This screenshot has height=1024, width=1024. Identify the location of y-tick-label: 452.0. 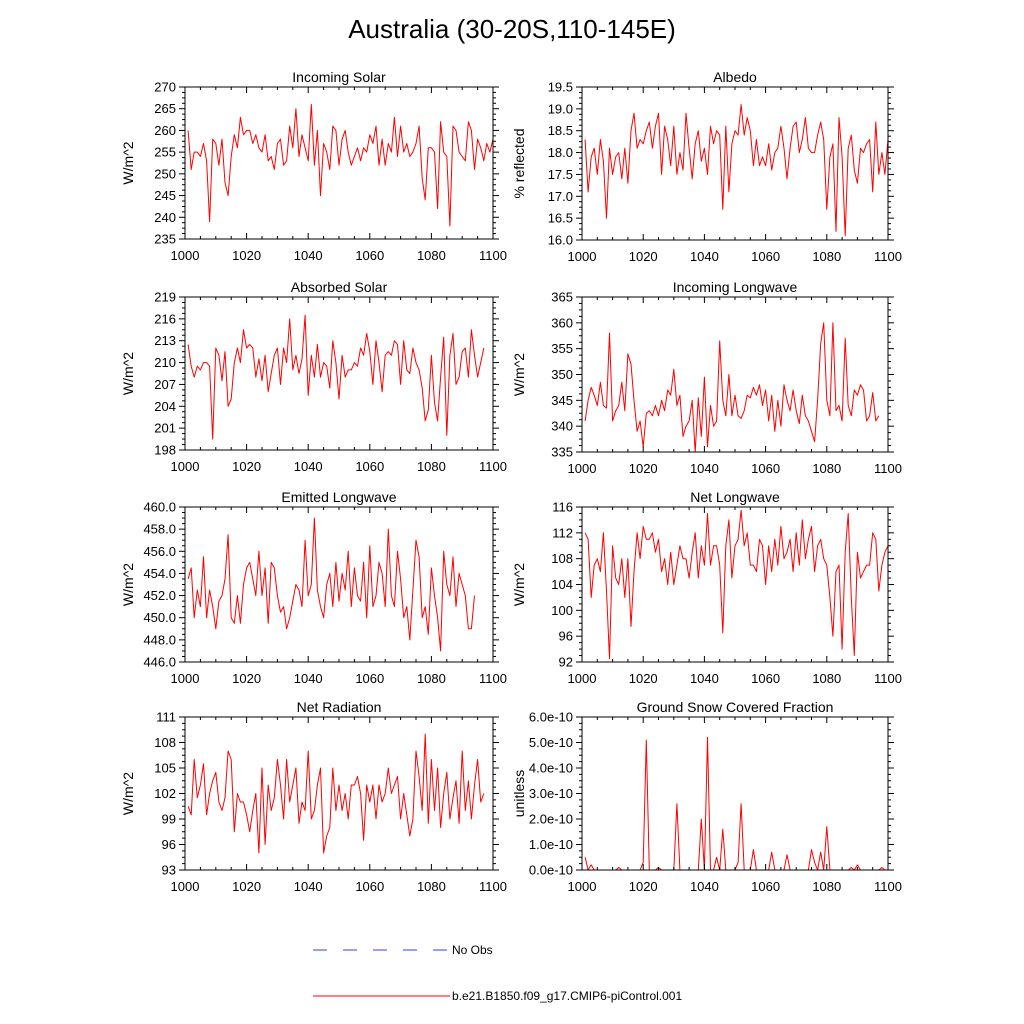
(159, 595).